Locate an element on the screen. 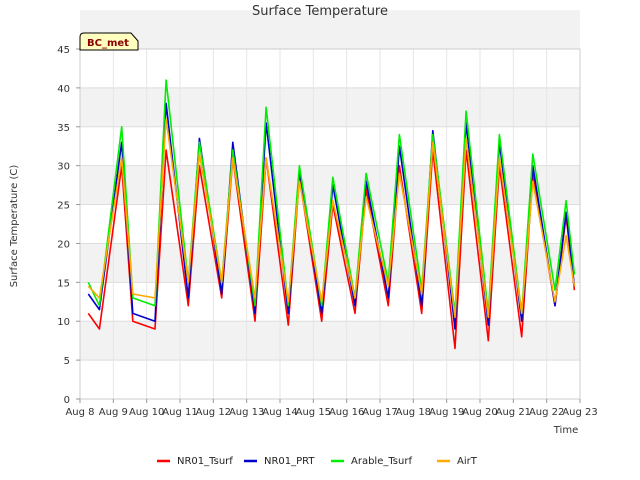 This screenshot has height=480, width=640. x-tick-label: Aug 17 is located at coordinates (379, 412).